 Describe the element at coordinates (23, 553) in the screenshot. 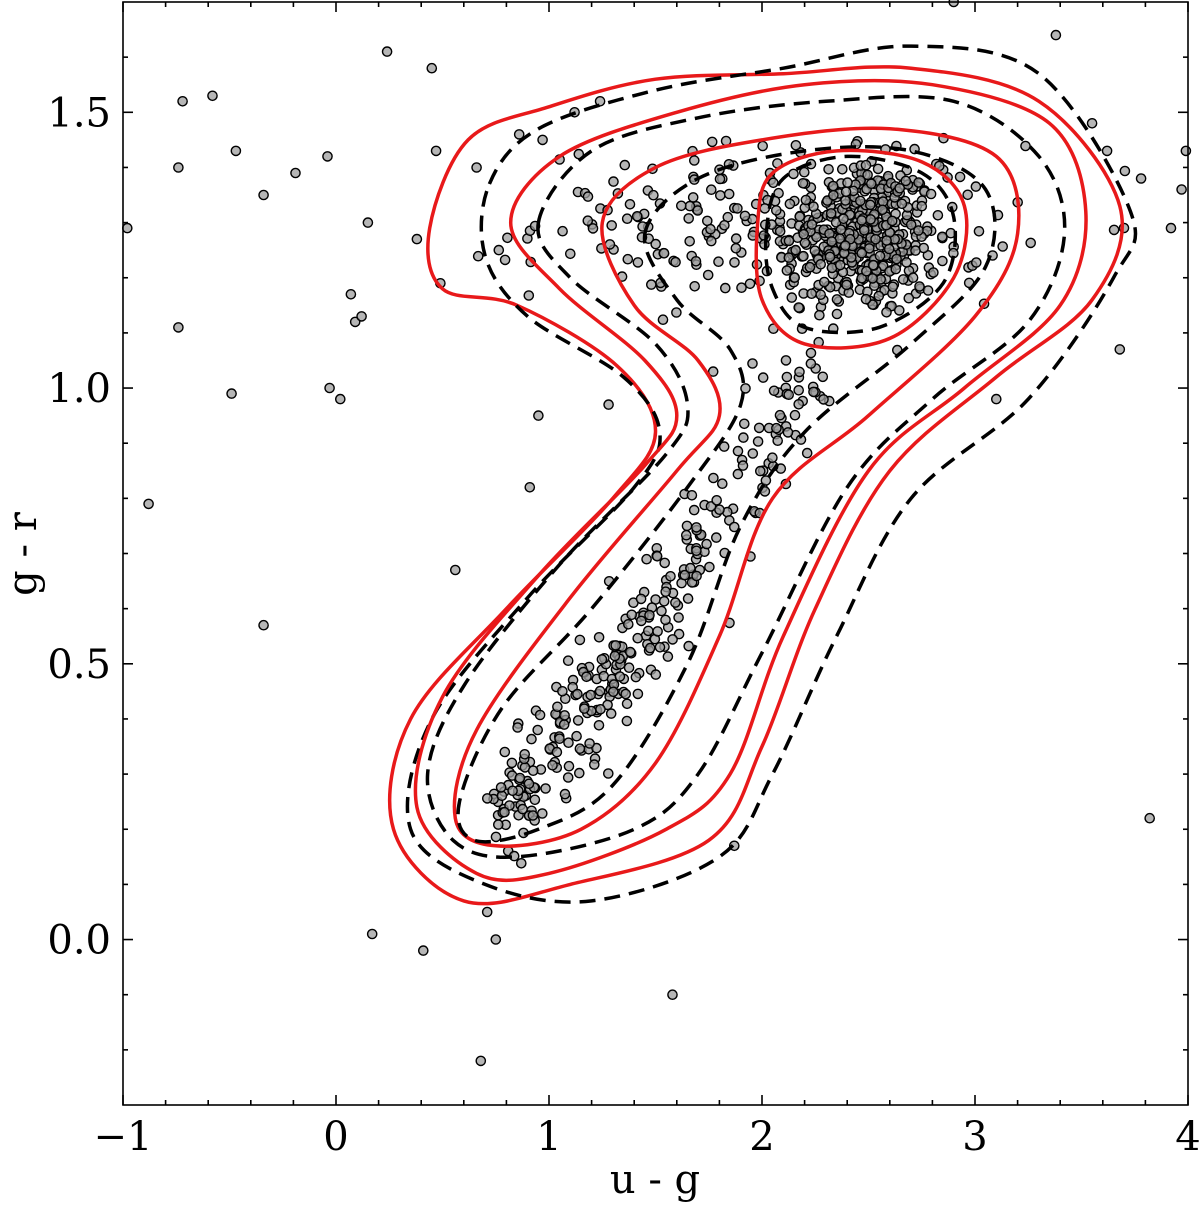

I see `y-axis-label: g - r` at that location.